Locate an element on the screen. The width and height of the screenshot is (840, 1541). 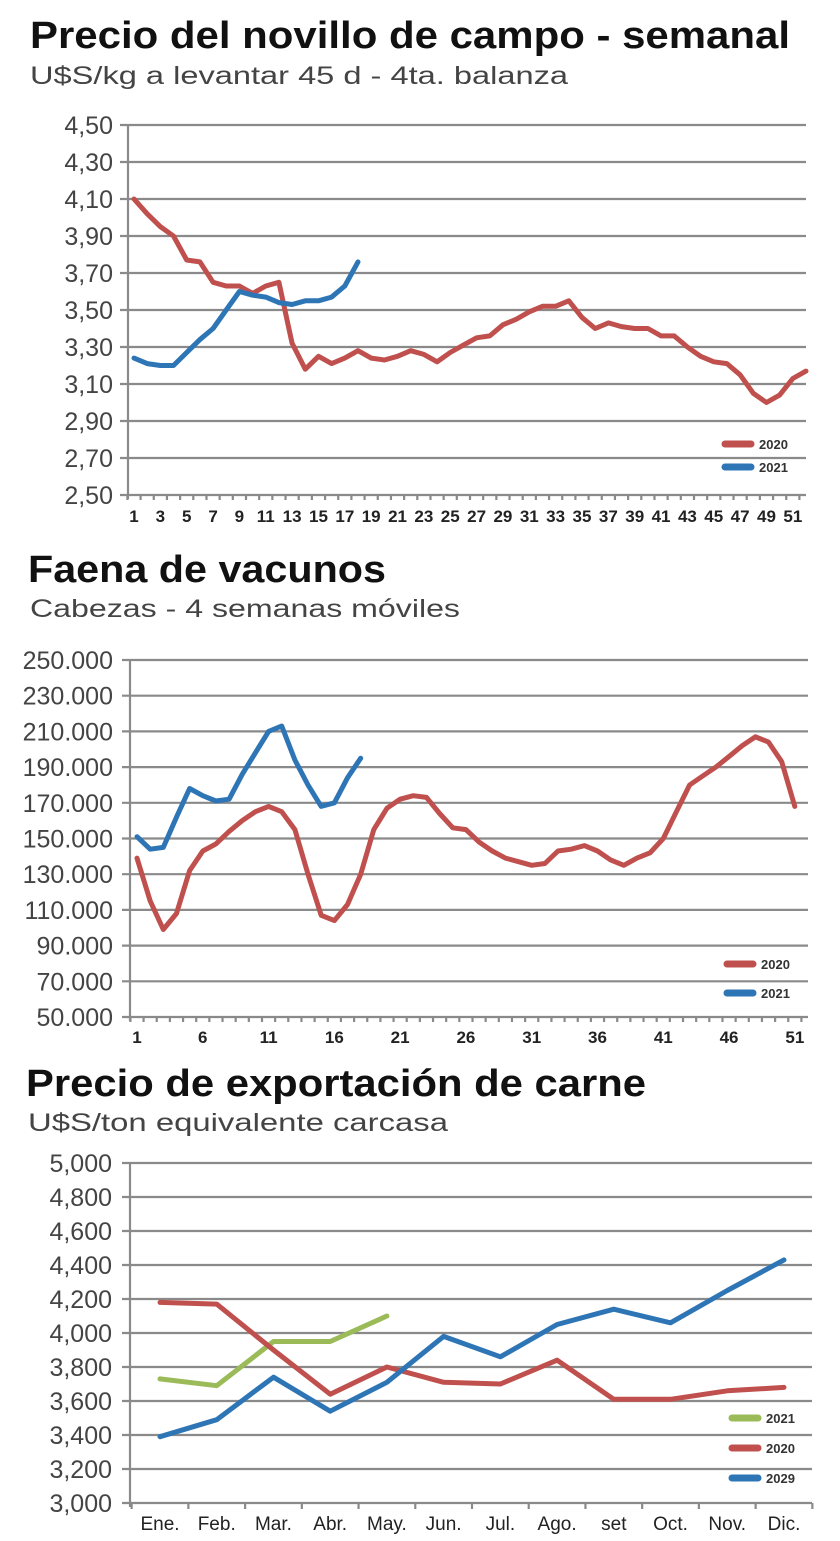
x-tick-label: Jul. is located at coordinates (501, 1524).